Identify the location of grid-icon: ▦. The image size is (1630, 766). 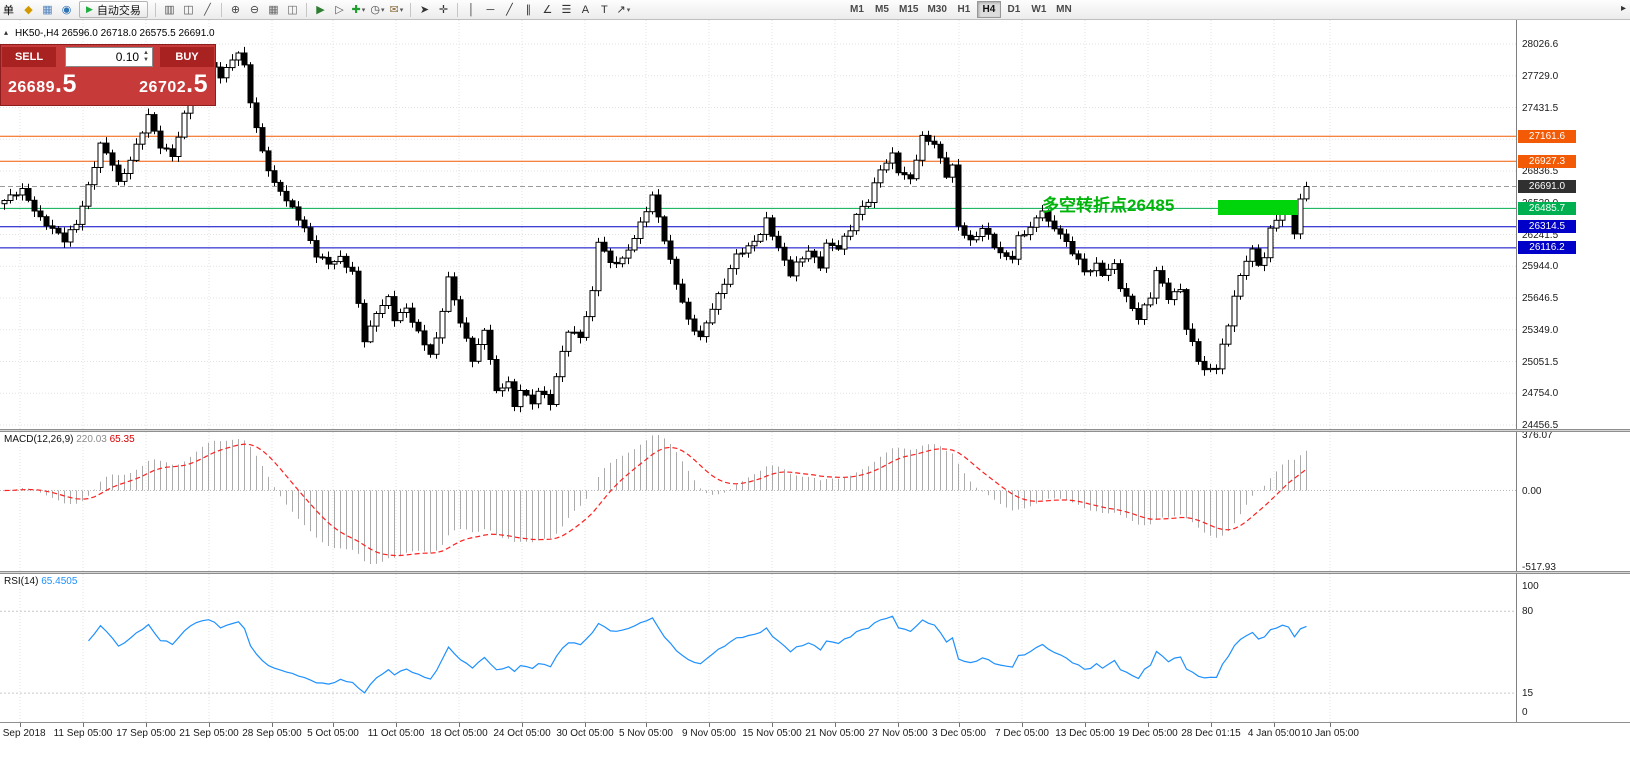
(273, 10).